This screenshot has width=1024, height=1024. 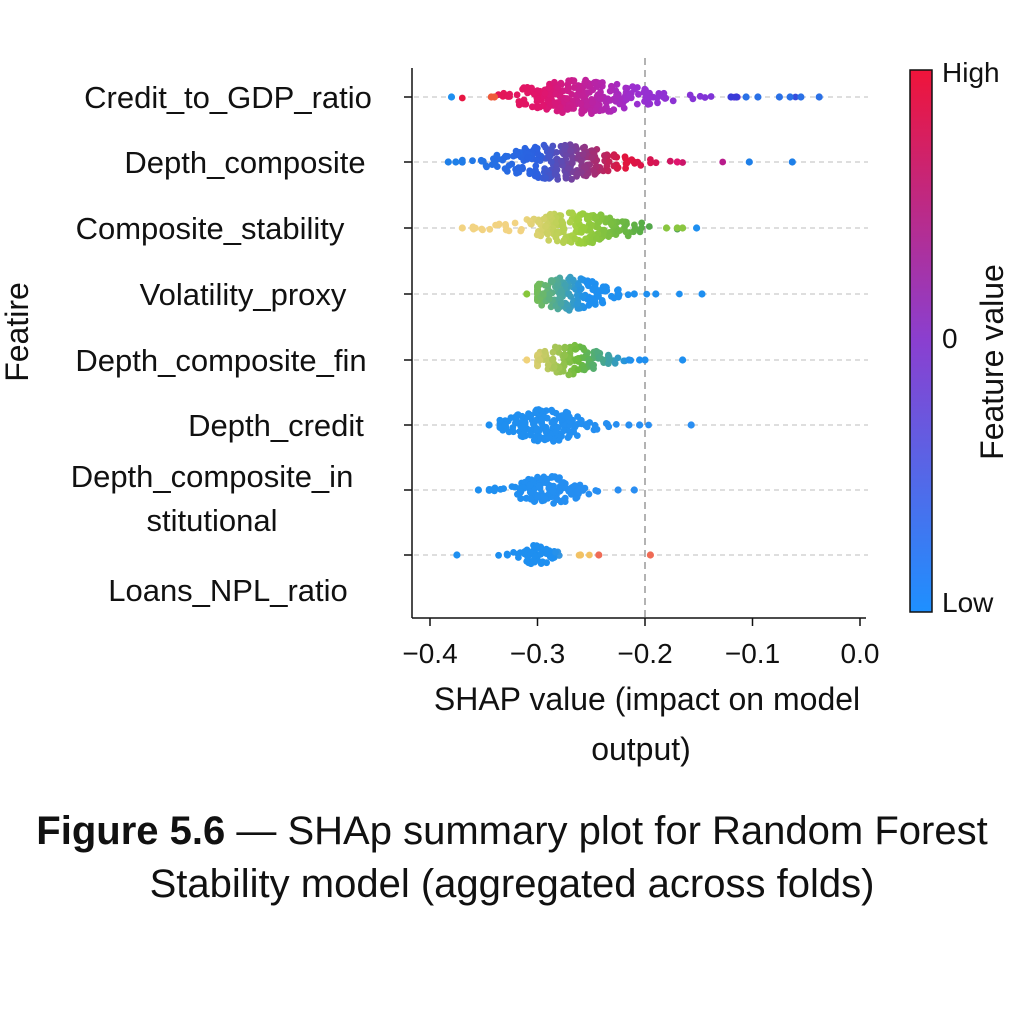 What do you see at coordinates (220, 360) in the screenshot?
I see `feature-label: Depth_composite_fin` at bounding box center [220, 360].